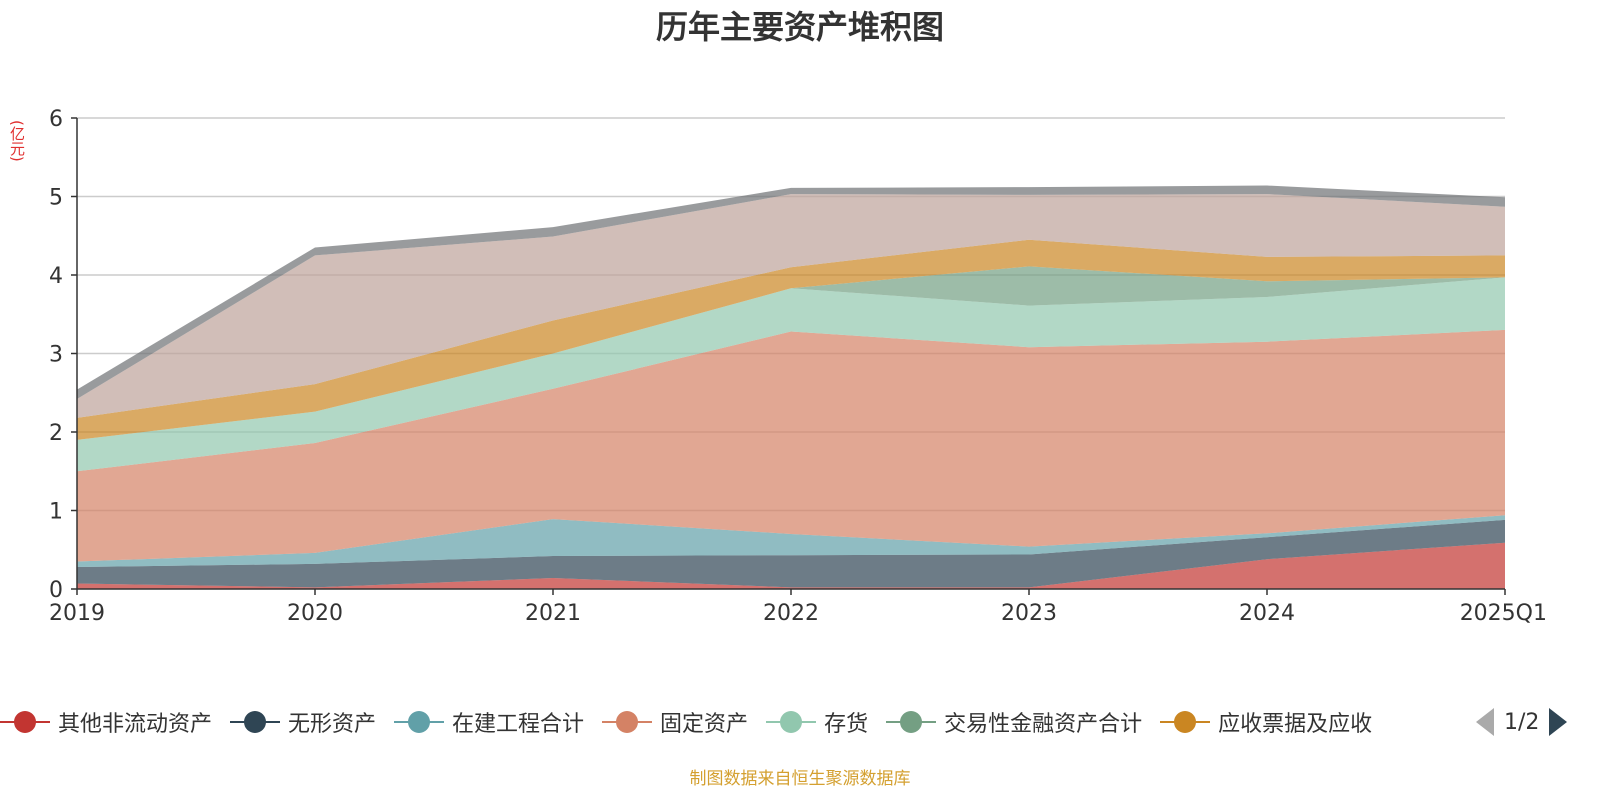 The image size is (1600, 800). What do you see at coordinates (800, 779) in the screenshot?
I see `data-source-note: 制图数据来自恒生聚源数据库` at bounding box center [800, 779].